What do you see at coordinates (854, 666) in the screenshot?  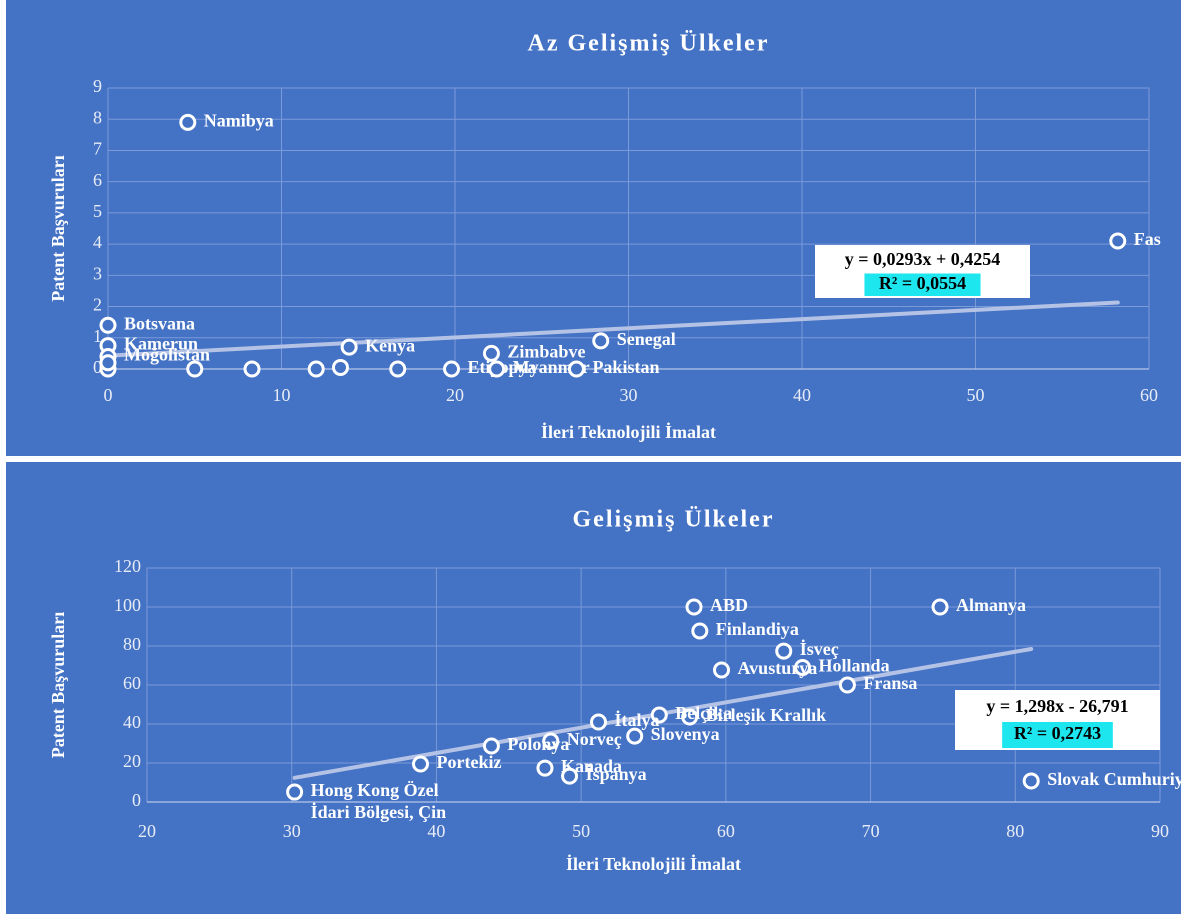 I see `data-label: Hollanda` at bounding box center [854, 666].